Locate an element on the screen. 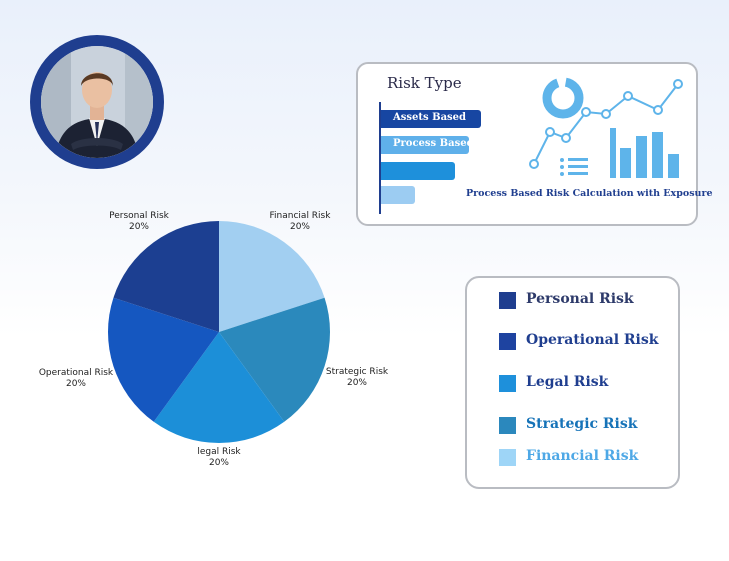 The image size is (729, 561). pie-percent-personal-risk: 20% is located at coordinates (139, 227).